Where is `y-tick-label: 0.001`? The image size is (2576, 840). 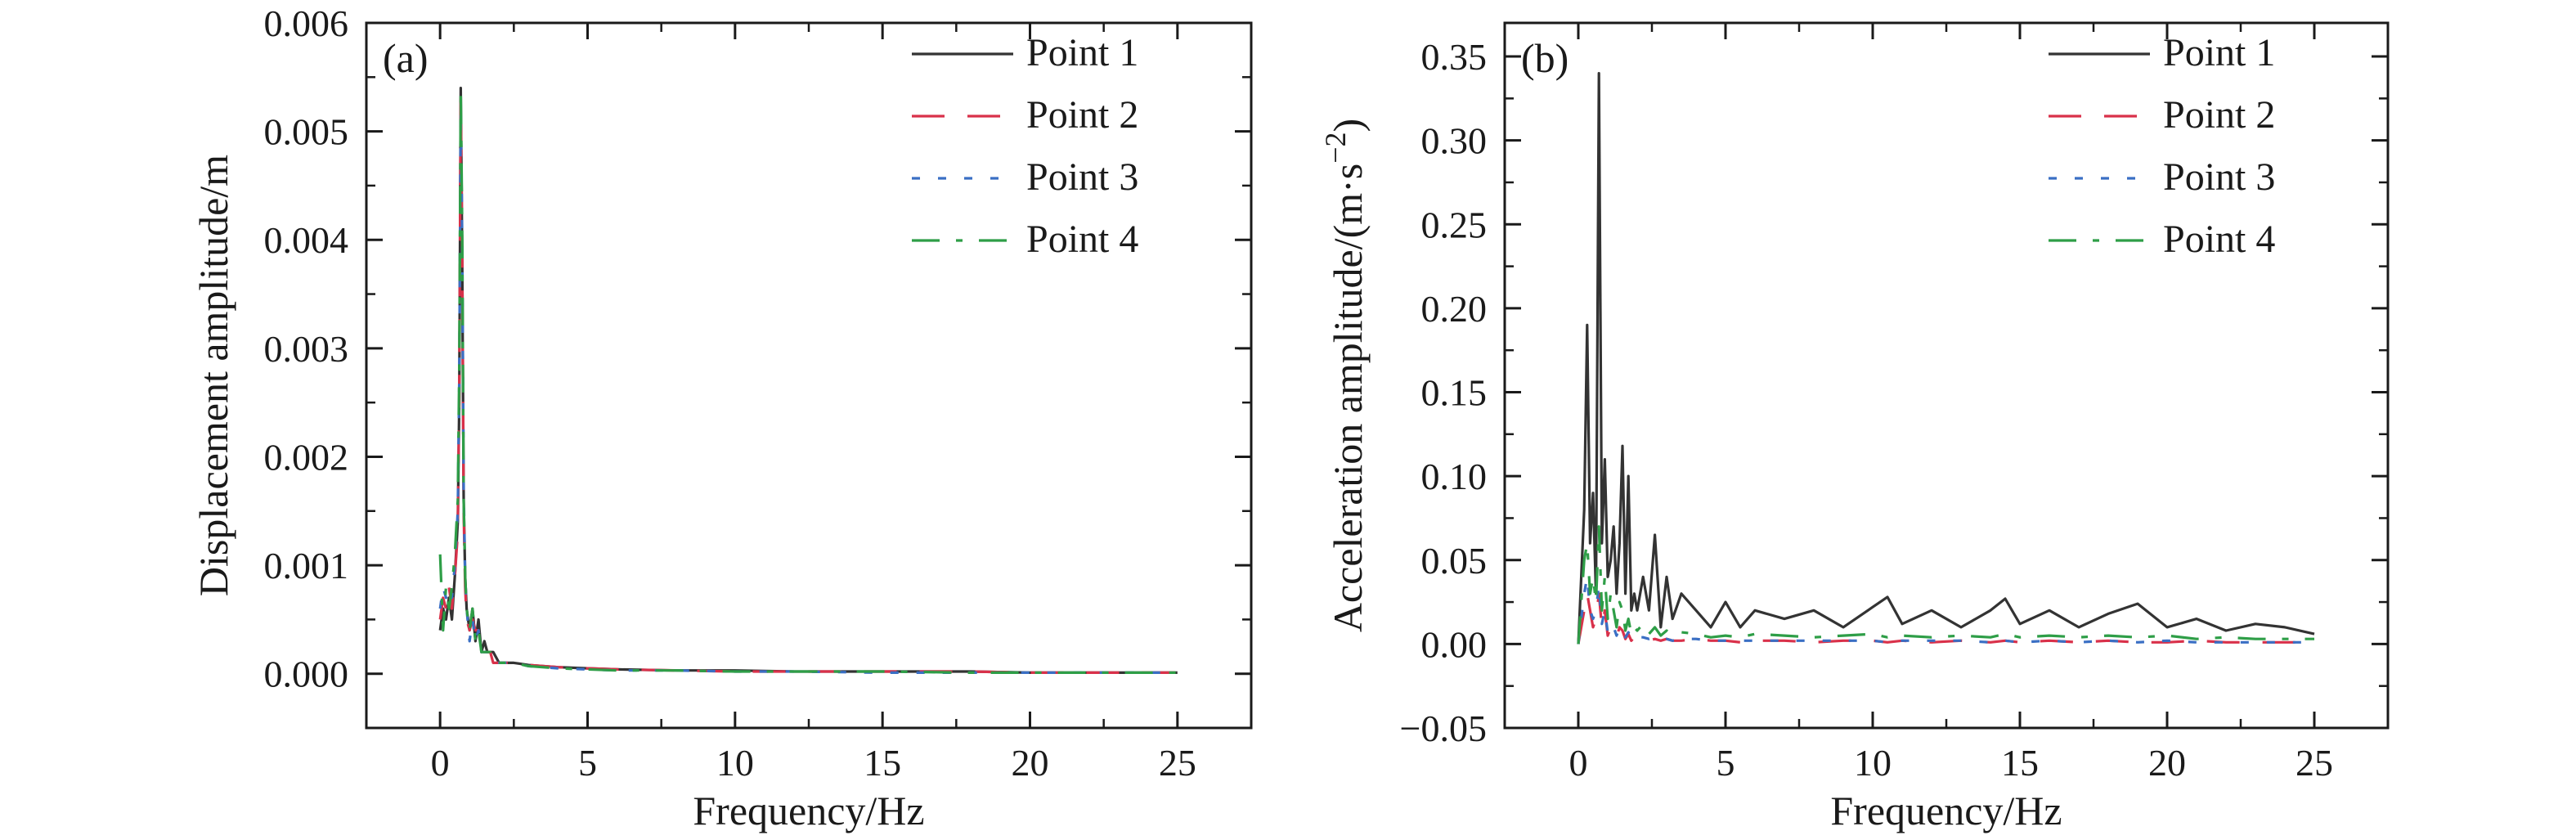 y-tick-label: 0.001 is located at coordinates (307, 566).